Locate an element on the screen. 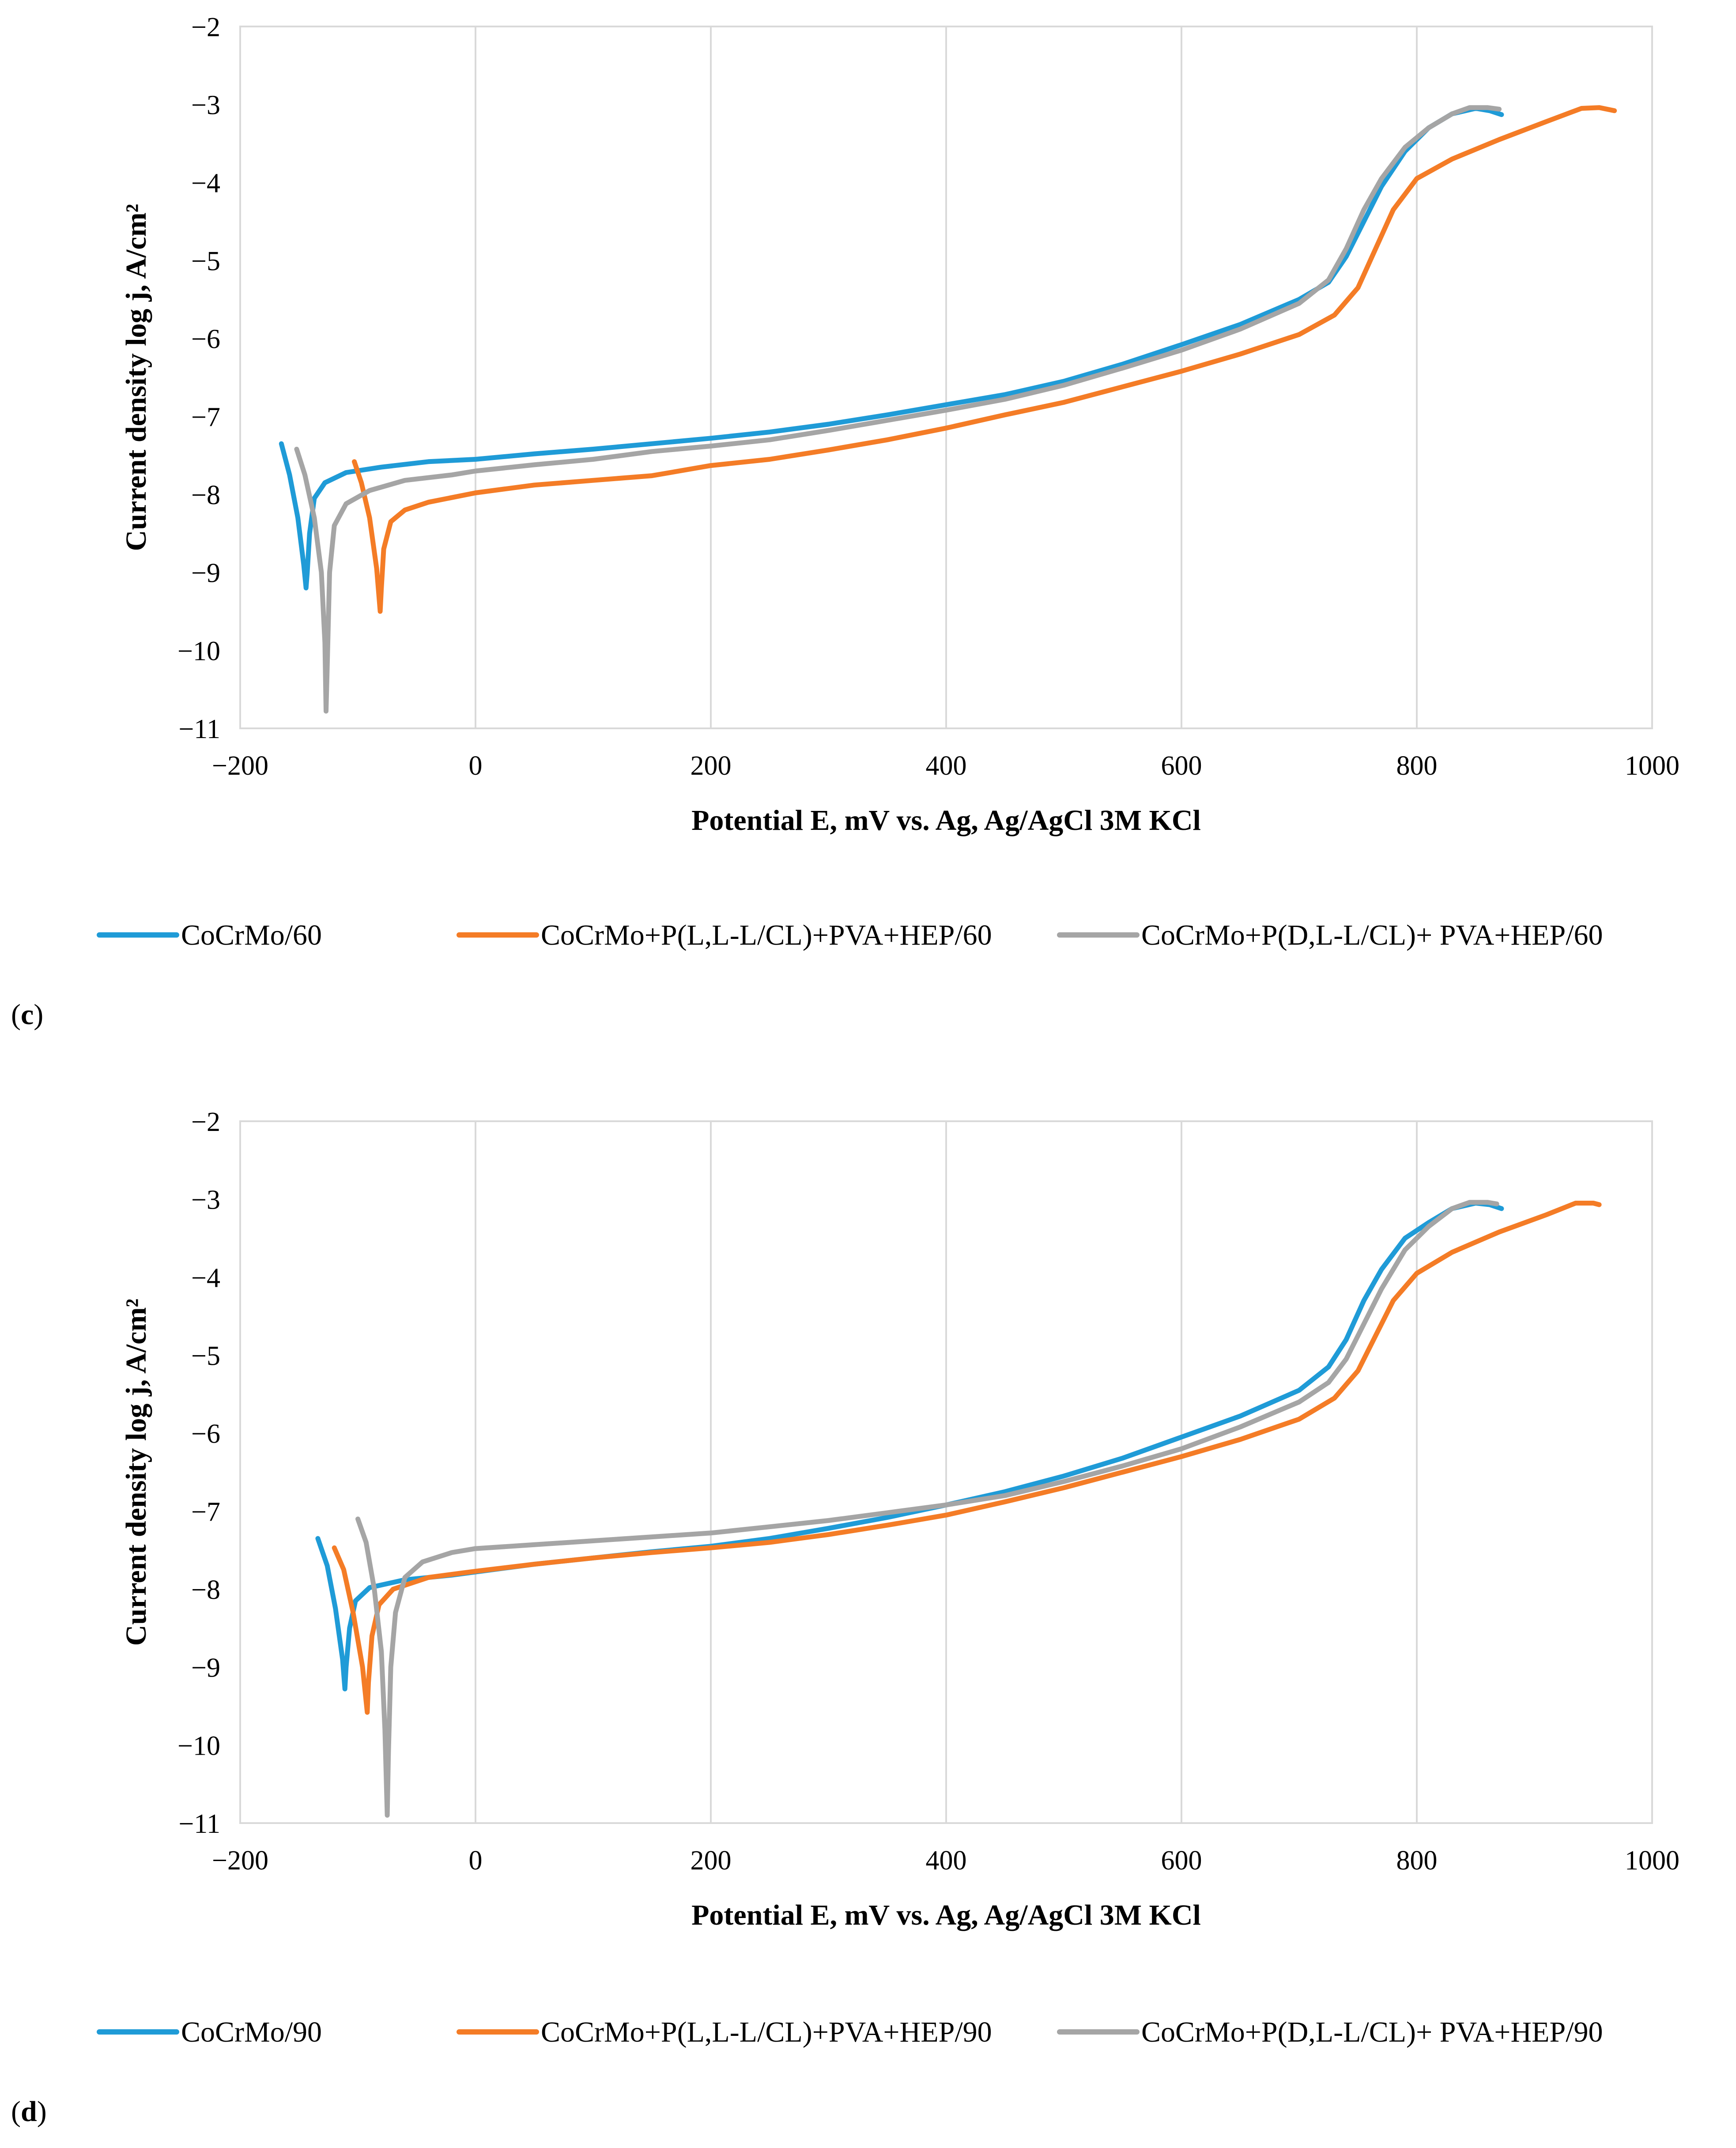 Image resolution: width=1736 pixels, height=2148 pixels. legend-label: CoCrMo+P(D,L-L/CL)+ PVA+HEP/90 is located at coordinates (1372, 2032).